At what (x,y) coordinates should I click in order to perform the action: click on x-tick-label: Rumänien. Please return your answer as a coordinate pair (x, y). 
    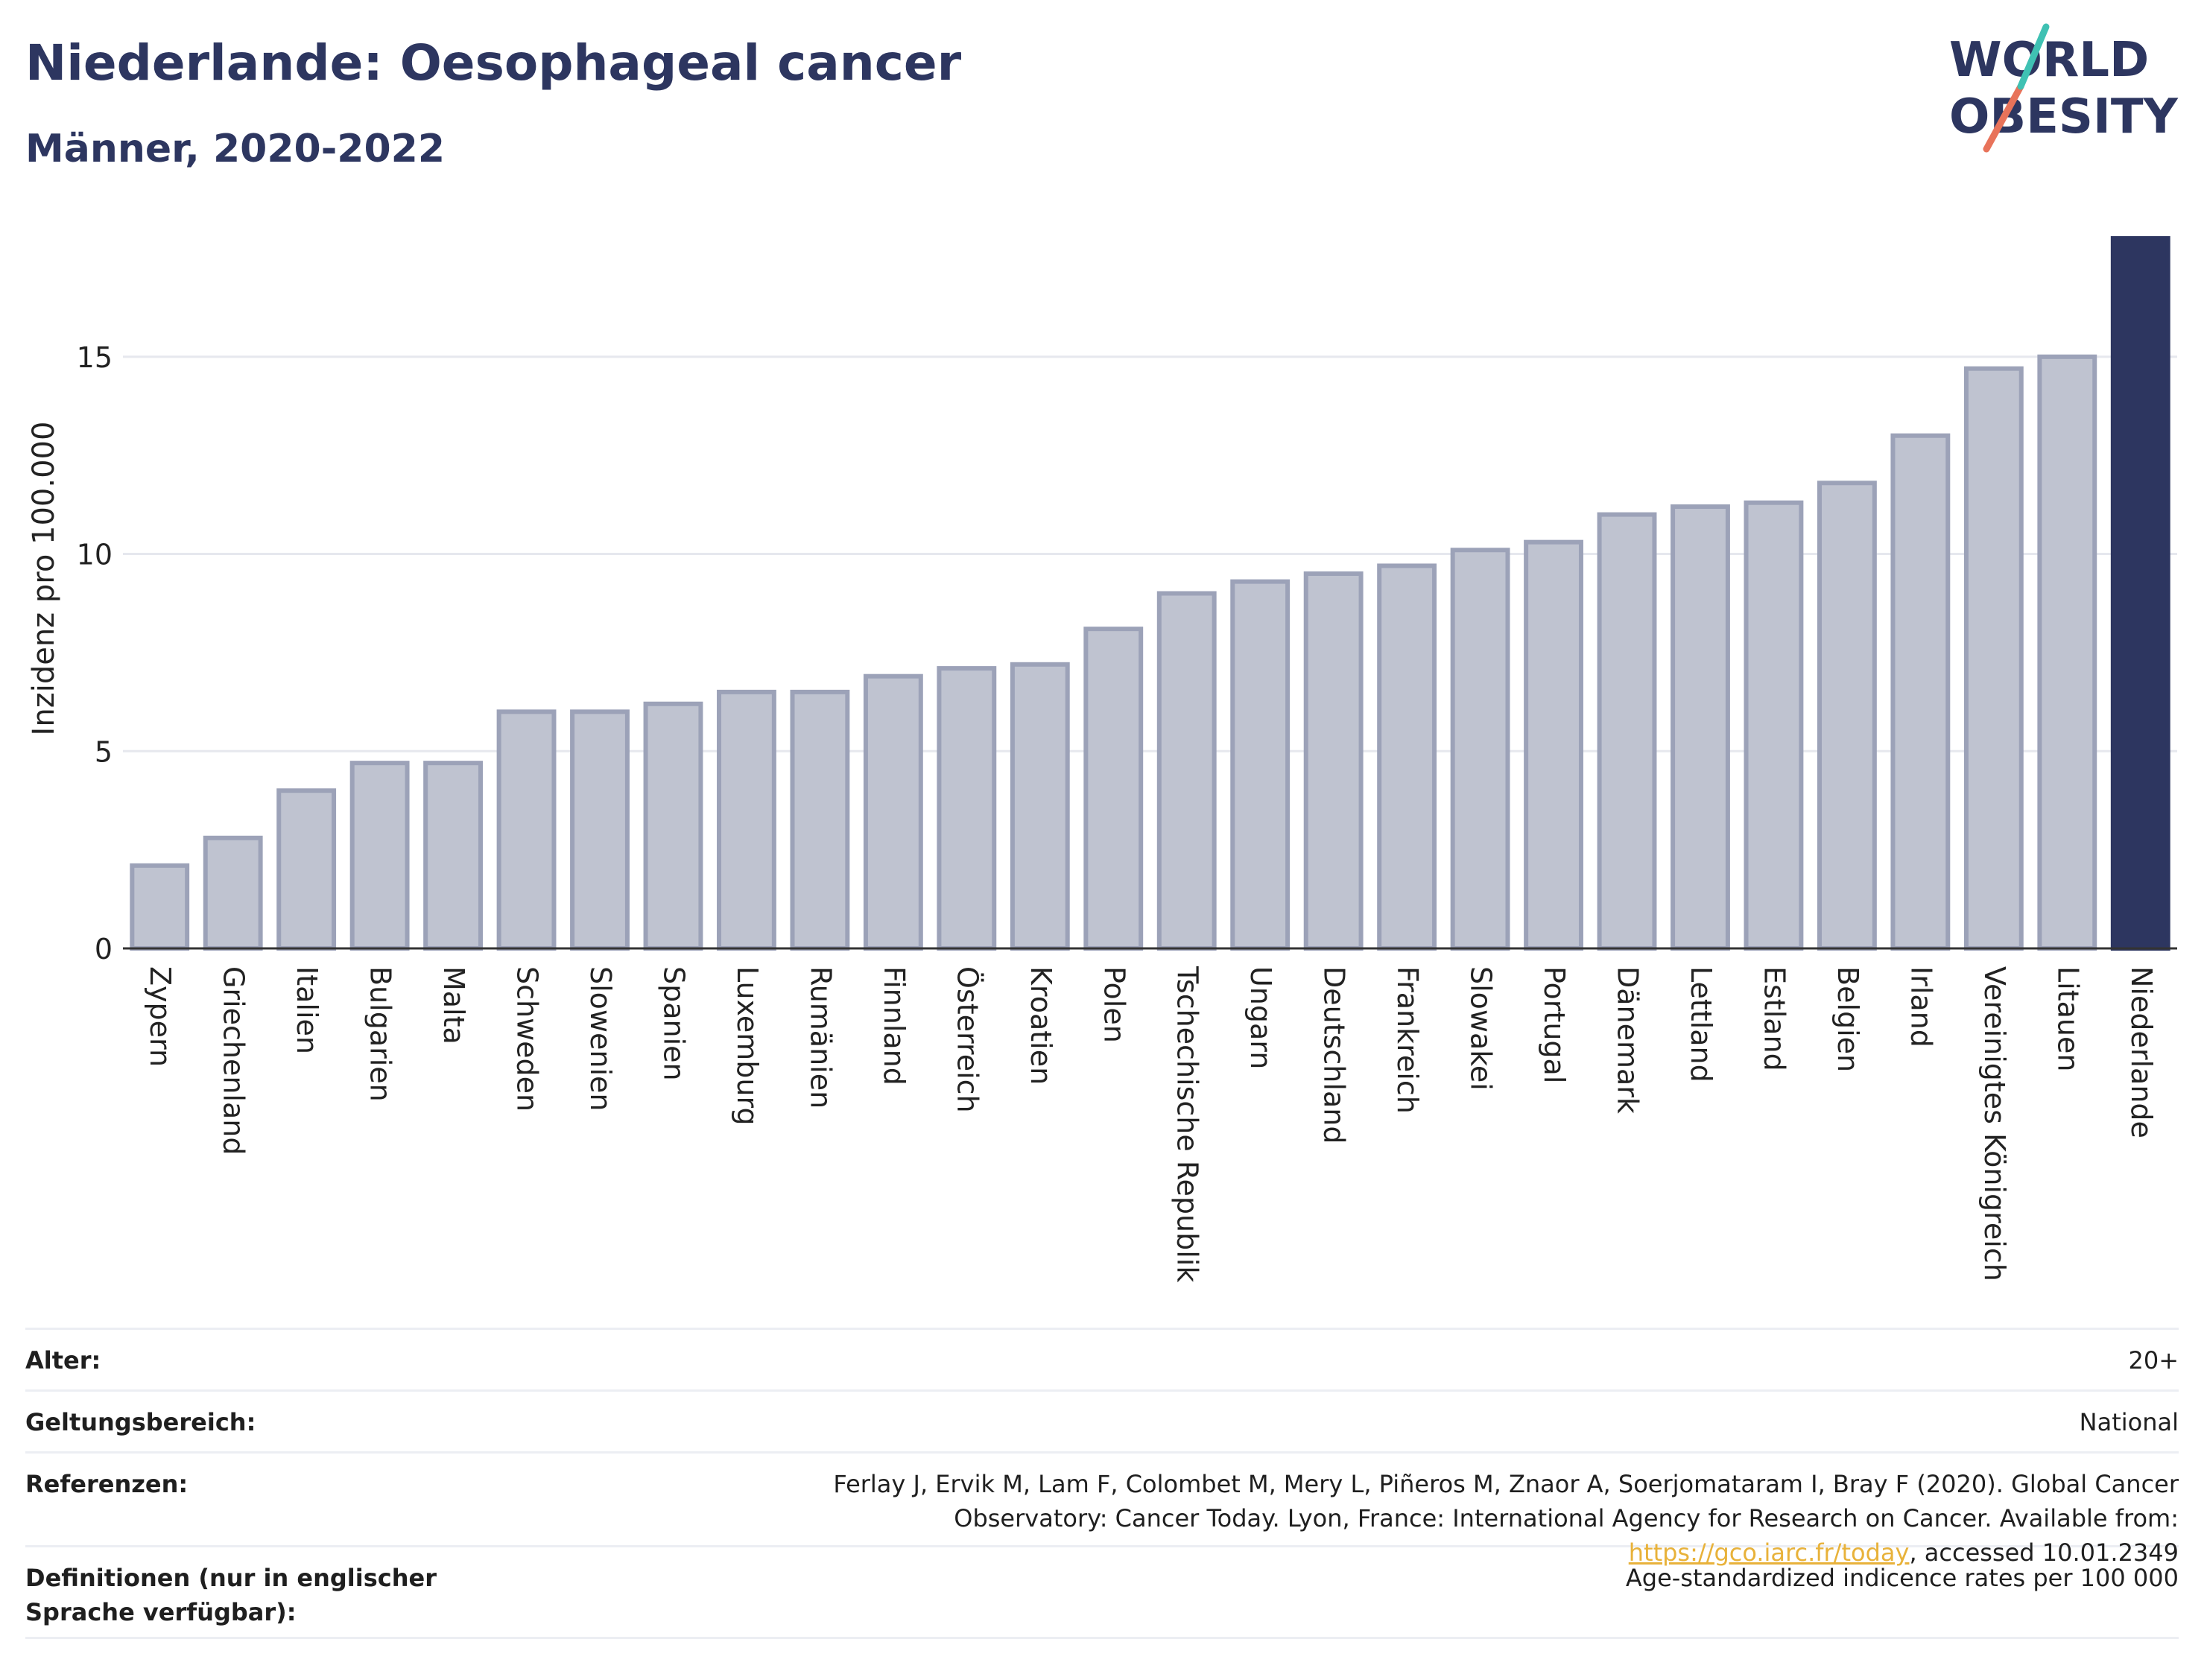
    Looking at the image, I should click on (820, 1037).